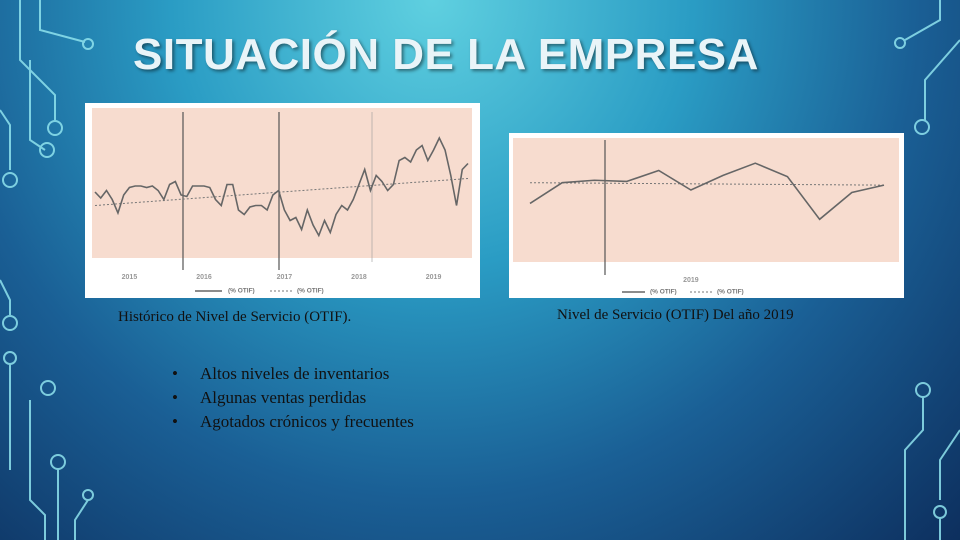  Describe the element at coordinates (204, 277) in the screenshot. I see `x-tick-label: 2016` at that location.